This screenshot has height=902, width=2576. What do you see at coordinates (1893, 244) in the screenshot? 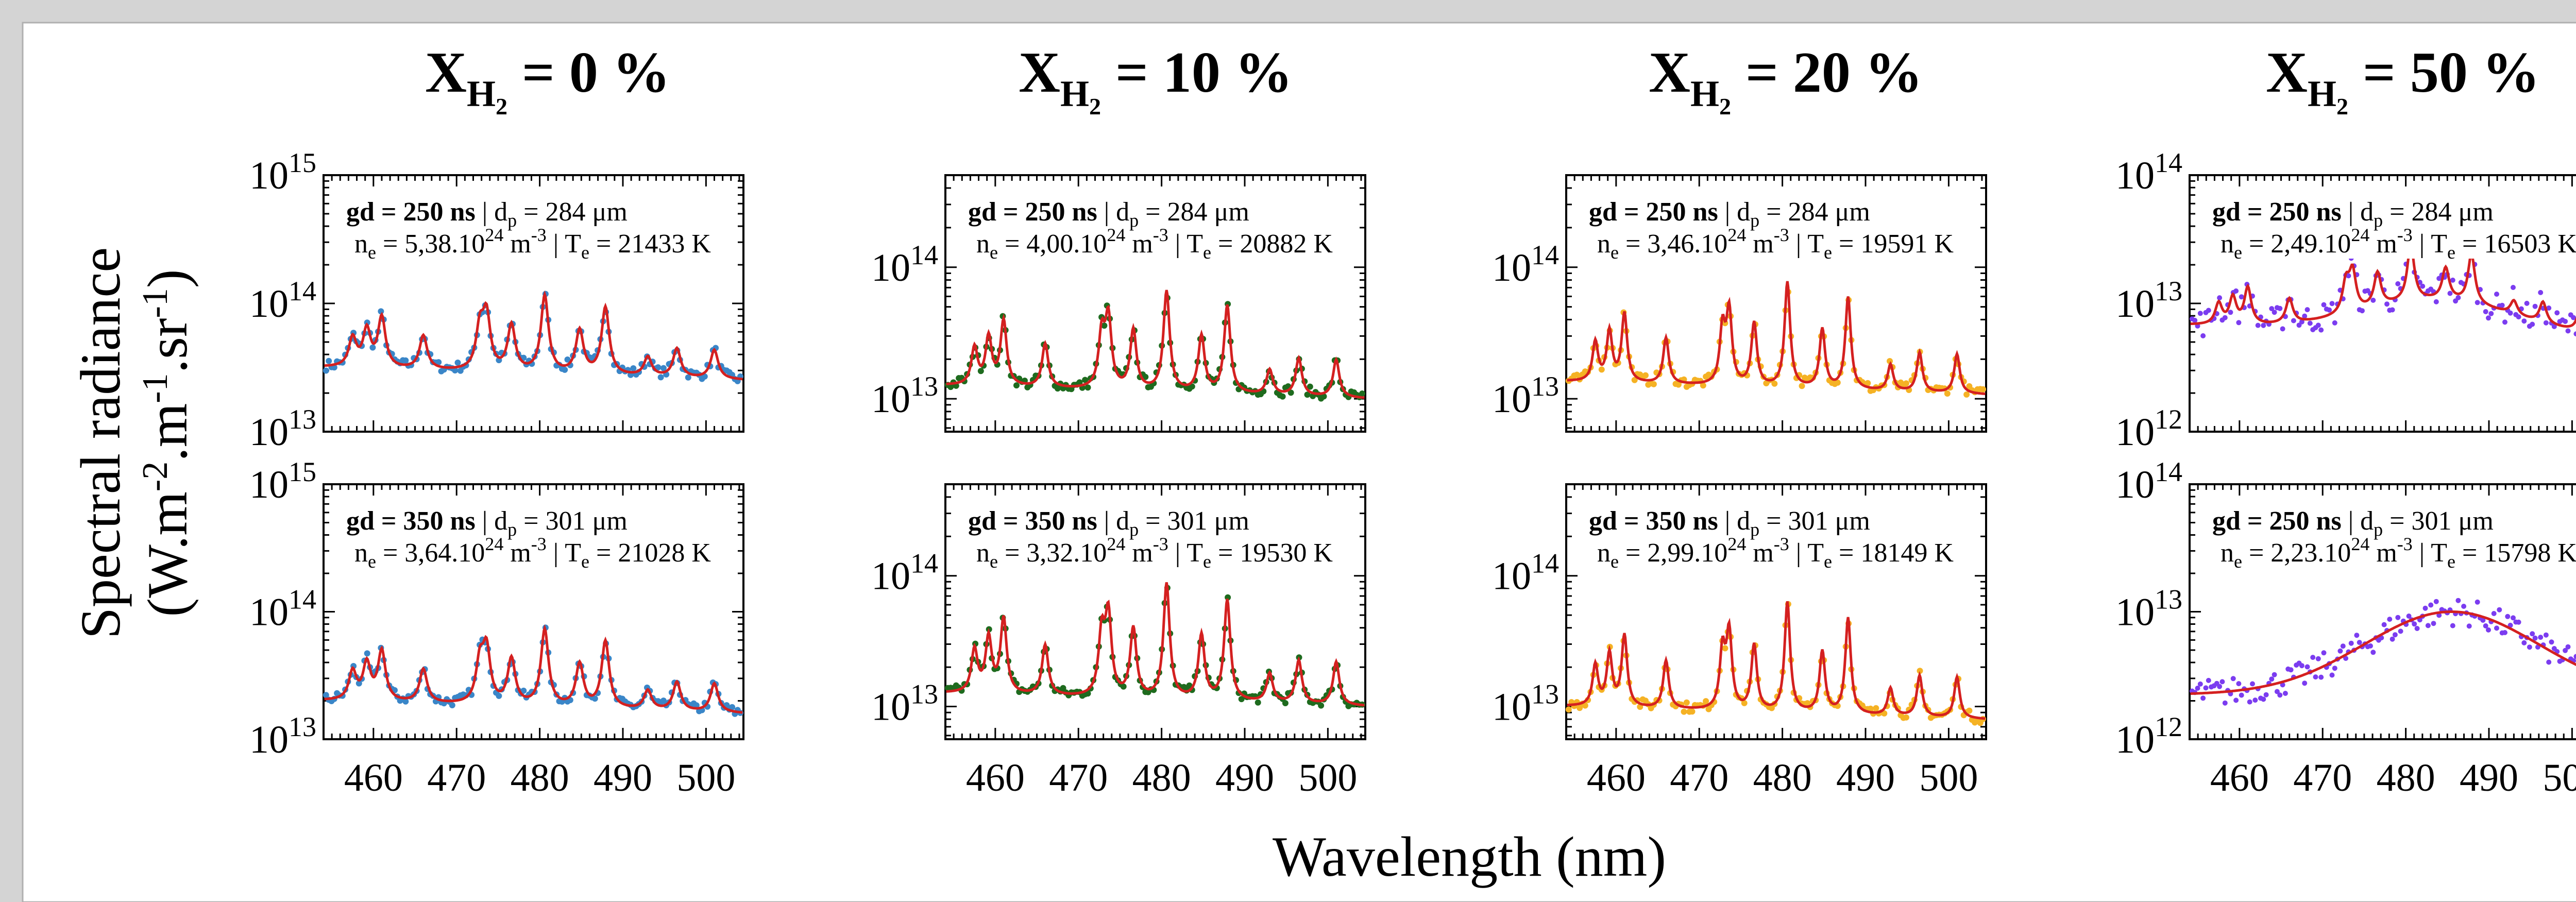
I see `te-value: = 19591 K` at bounding box center [1893, 244].